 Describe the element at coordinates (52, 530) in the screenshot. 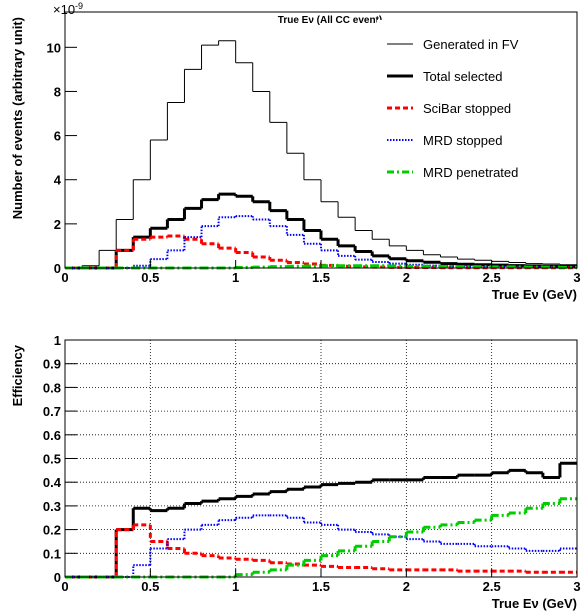

I see `y-tick-label: 0.2` at that location.